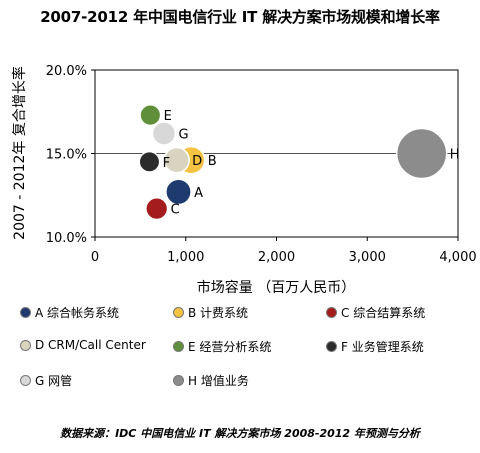  Describe the element at coordinates (166, 163) in the screenshot. I see `bubble-label-f: F` at that location.